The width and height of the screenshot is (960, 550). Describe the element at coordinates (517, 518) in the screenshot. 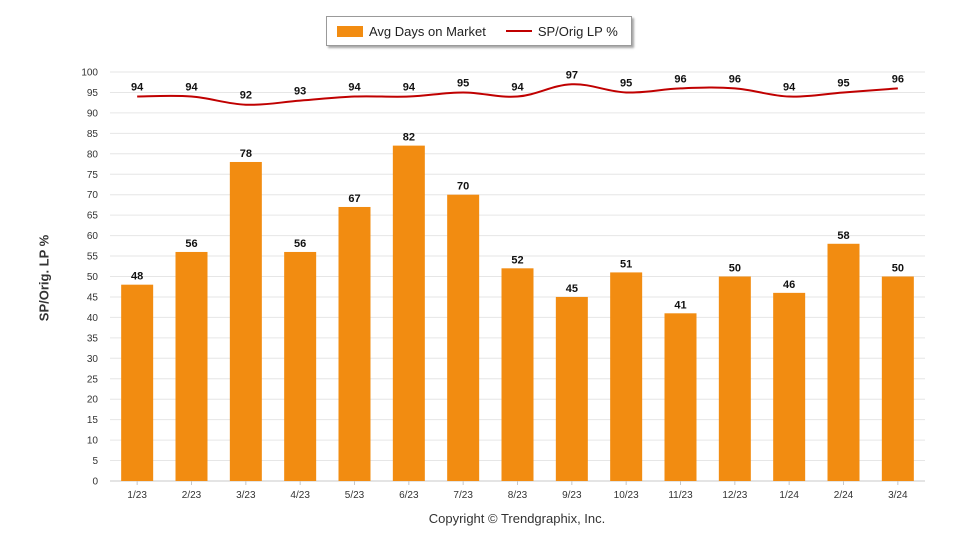

I see `copyright-text: Copyright © Trendgraphix, Inc.` at that location.